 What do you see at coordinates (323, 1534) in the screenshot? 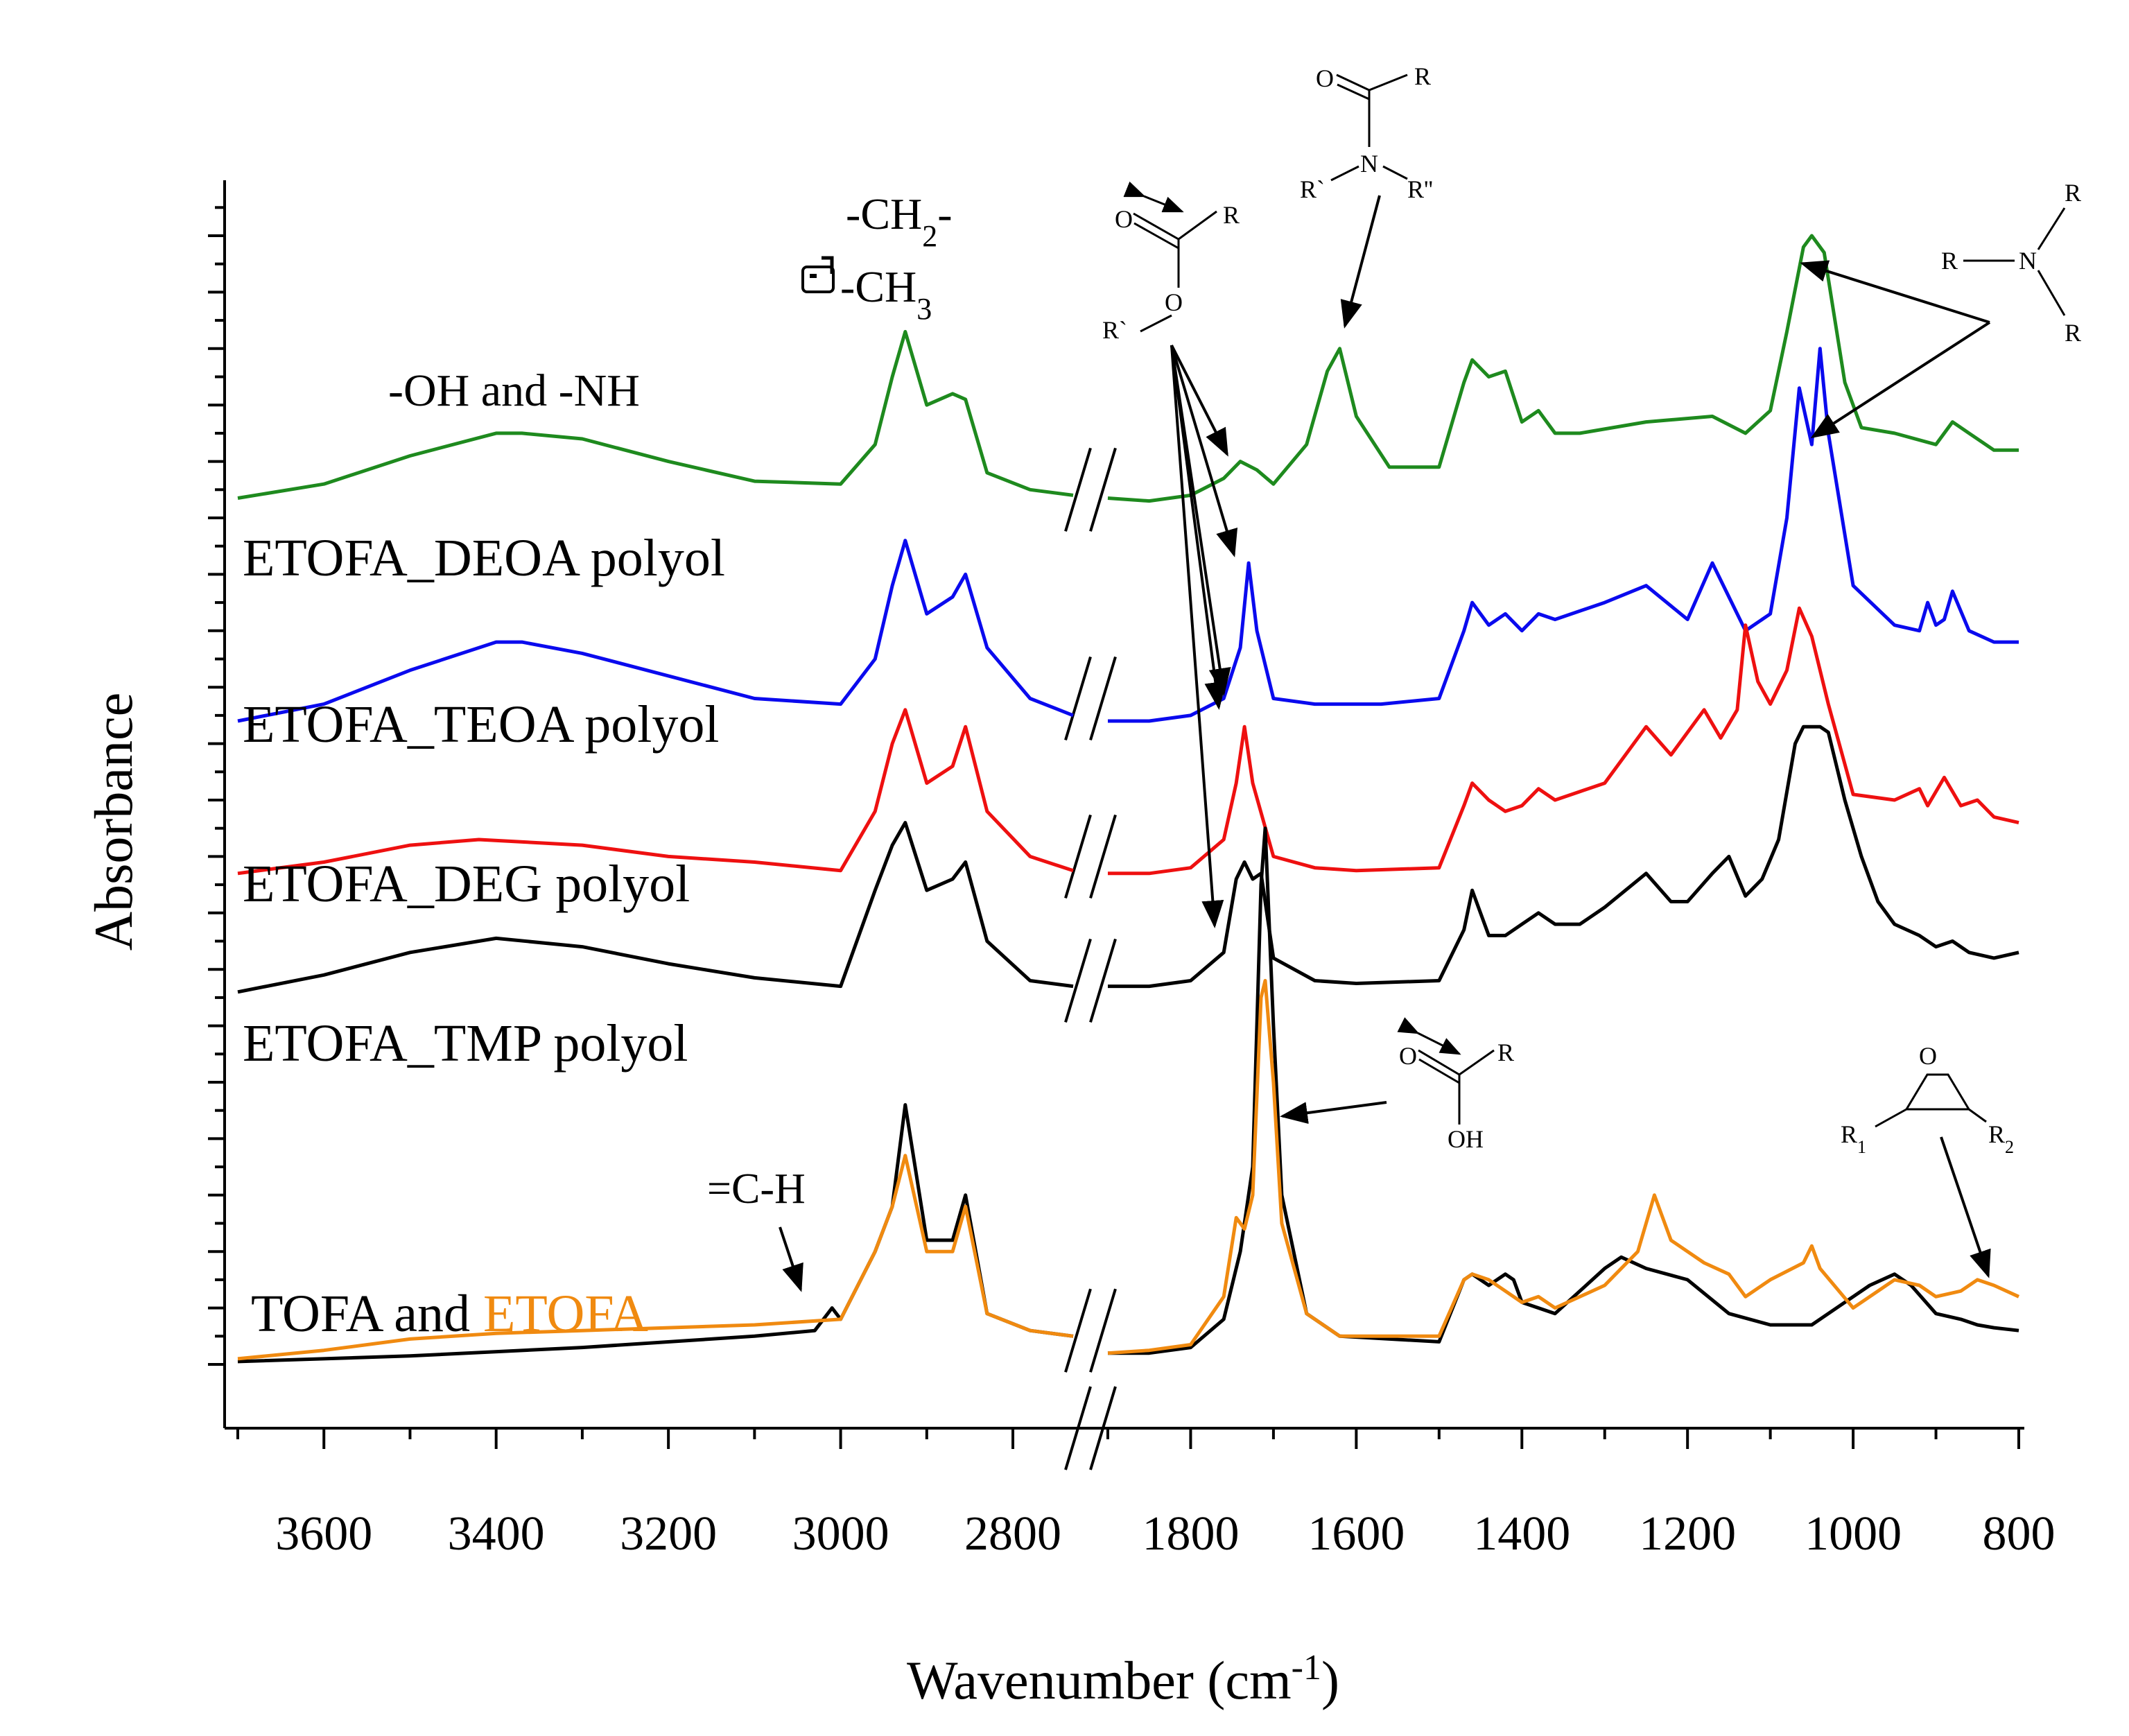
I see `x-tick-label-3600: 3600` at bounding box center [323, 1534].